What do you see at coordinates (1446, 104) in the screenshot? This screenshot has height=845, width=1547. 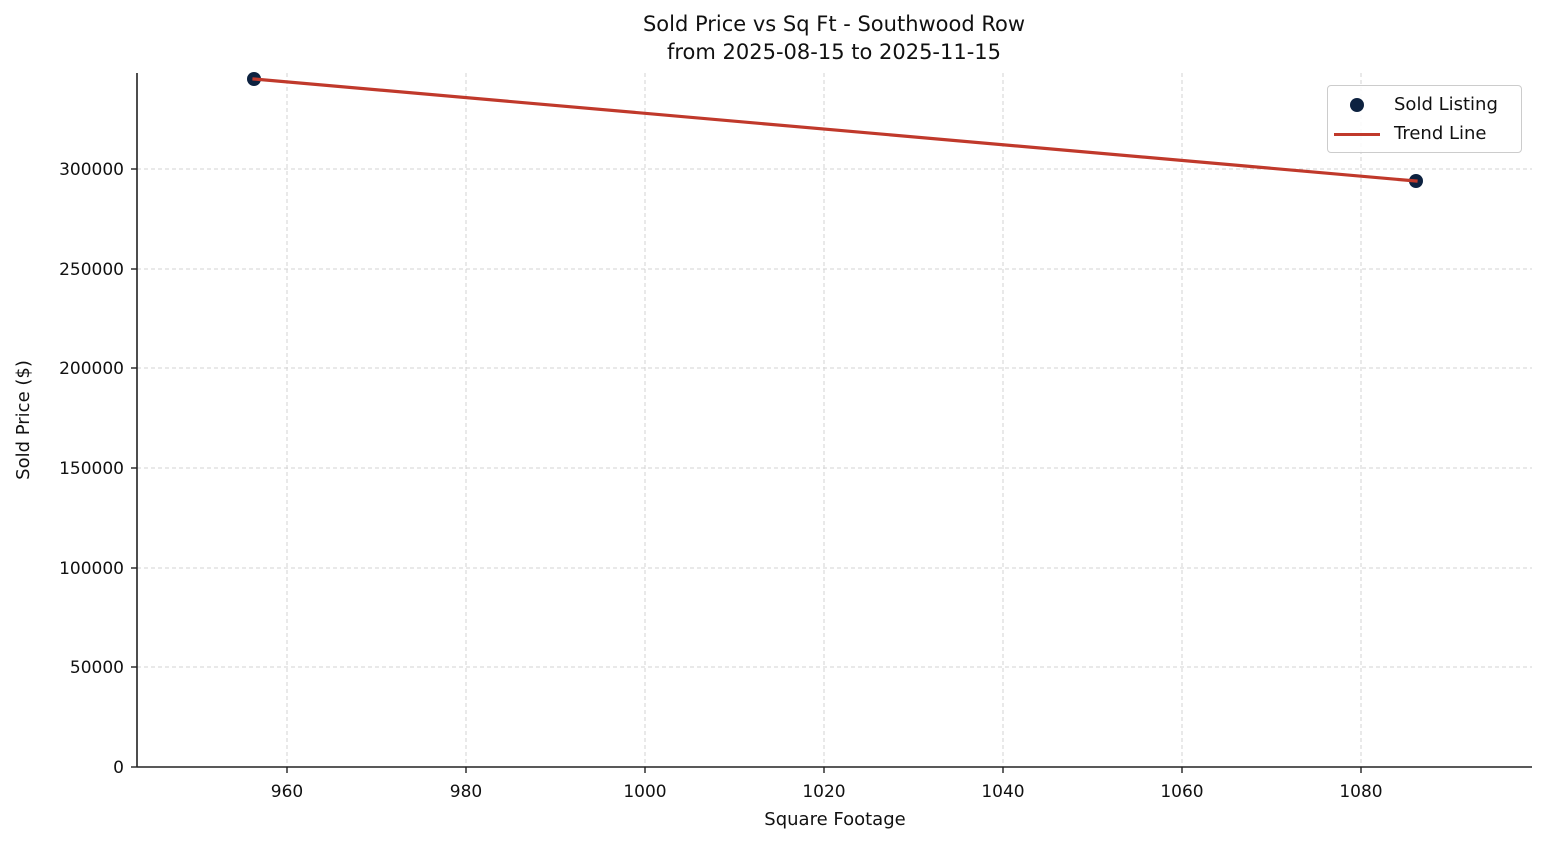 I see `legend-label: Sold Listing` at bounding box center [1446, 104].